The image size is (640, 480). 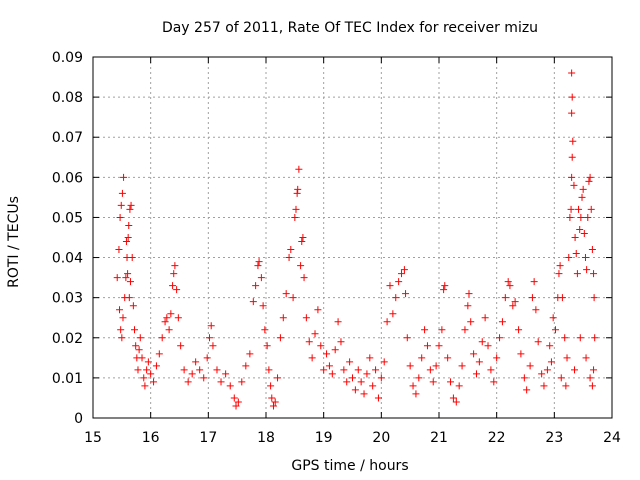 I want to click on y-tick-label: 0.06, so click(x=67, y=178).